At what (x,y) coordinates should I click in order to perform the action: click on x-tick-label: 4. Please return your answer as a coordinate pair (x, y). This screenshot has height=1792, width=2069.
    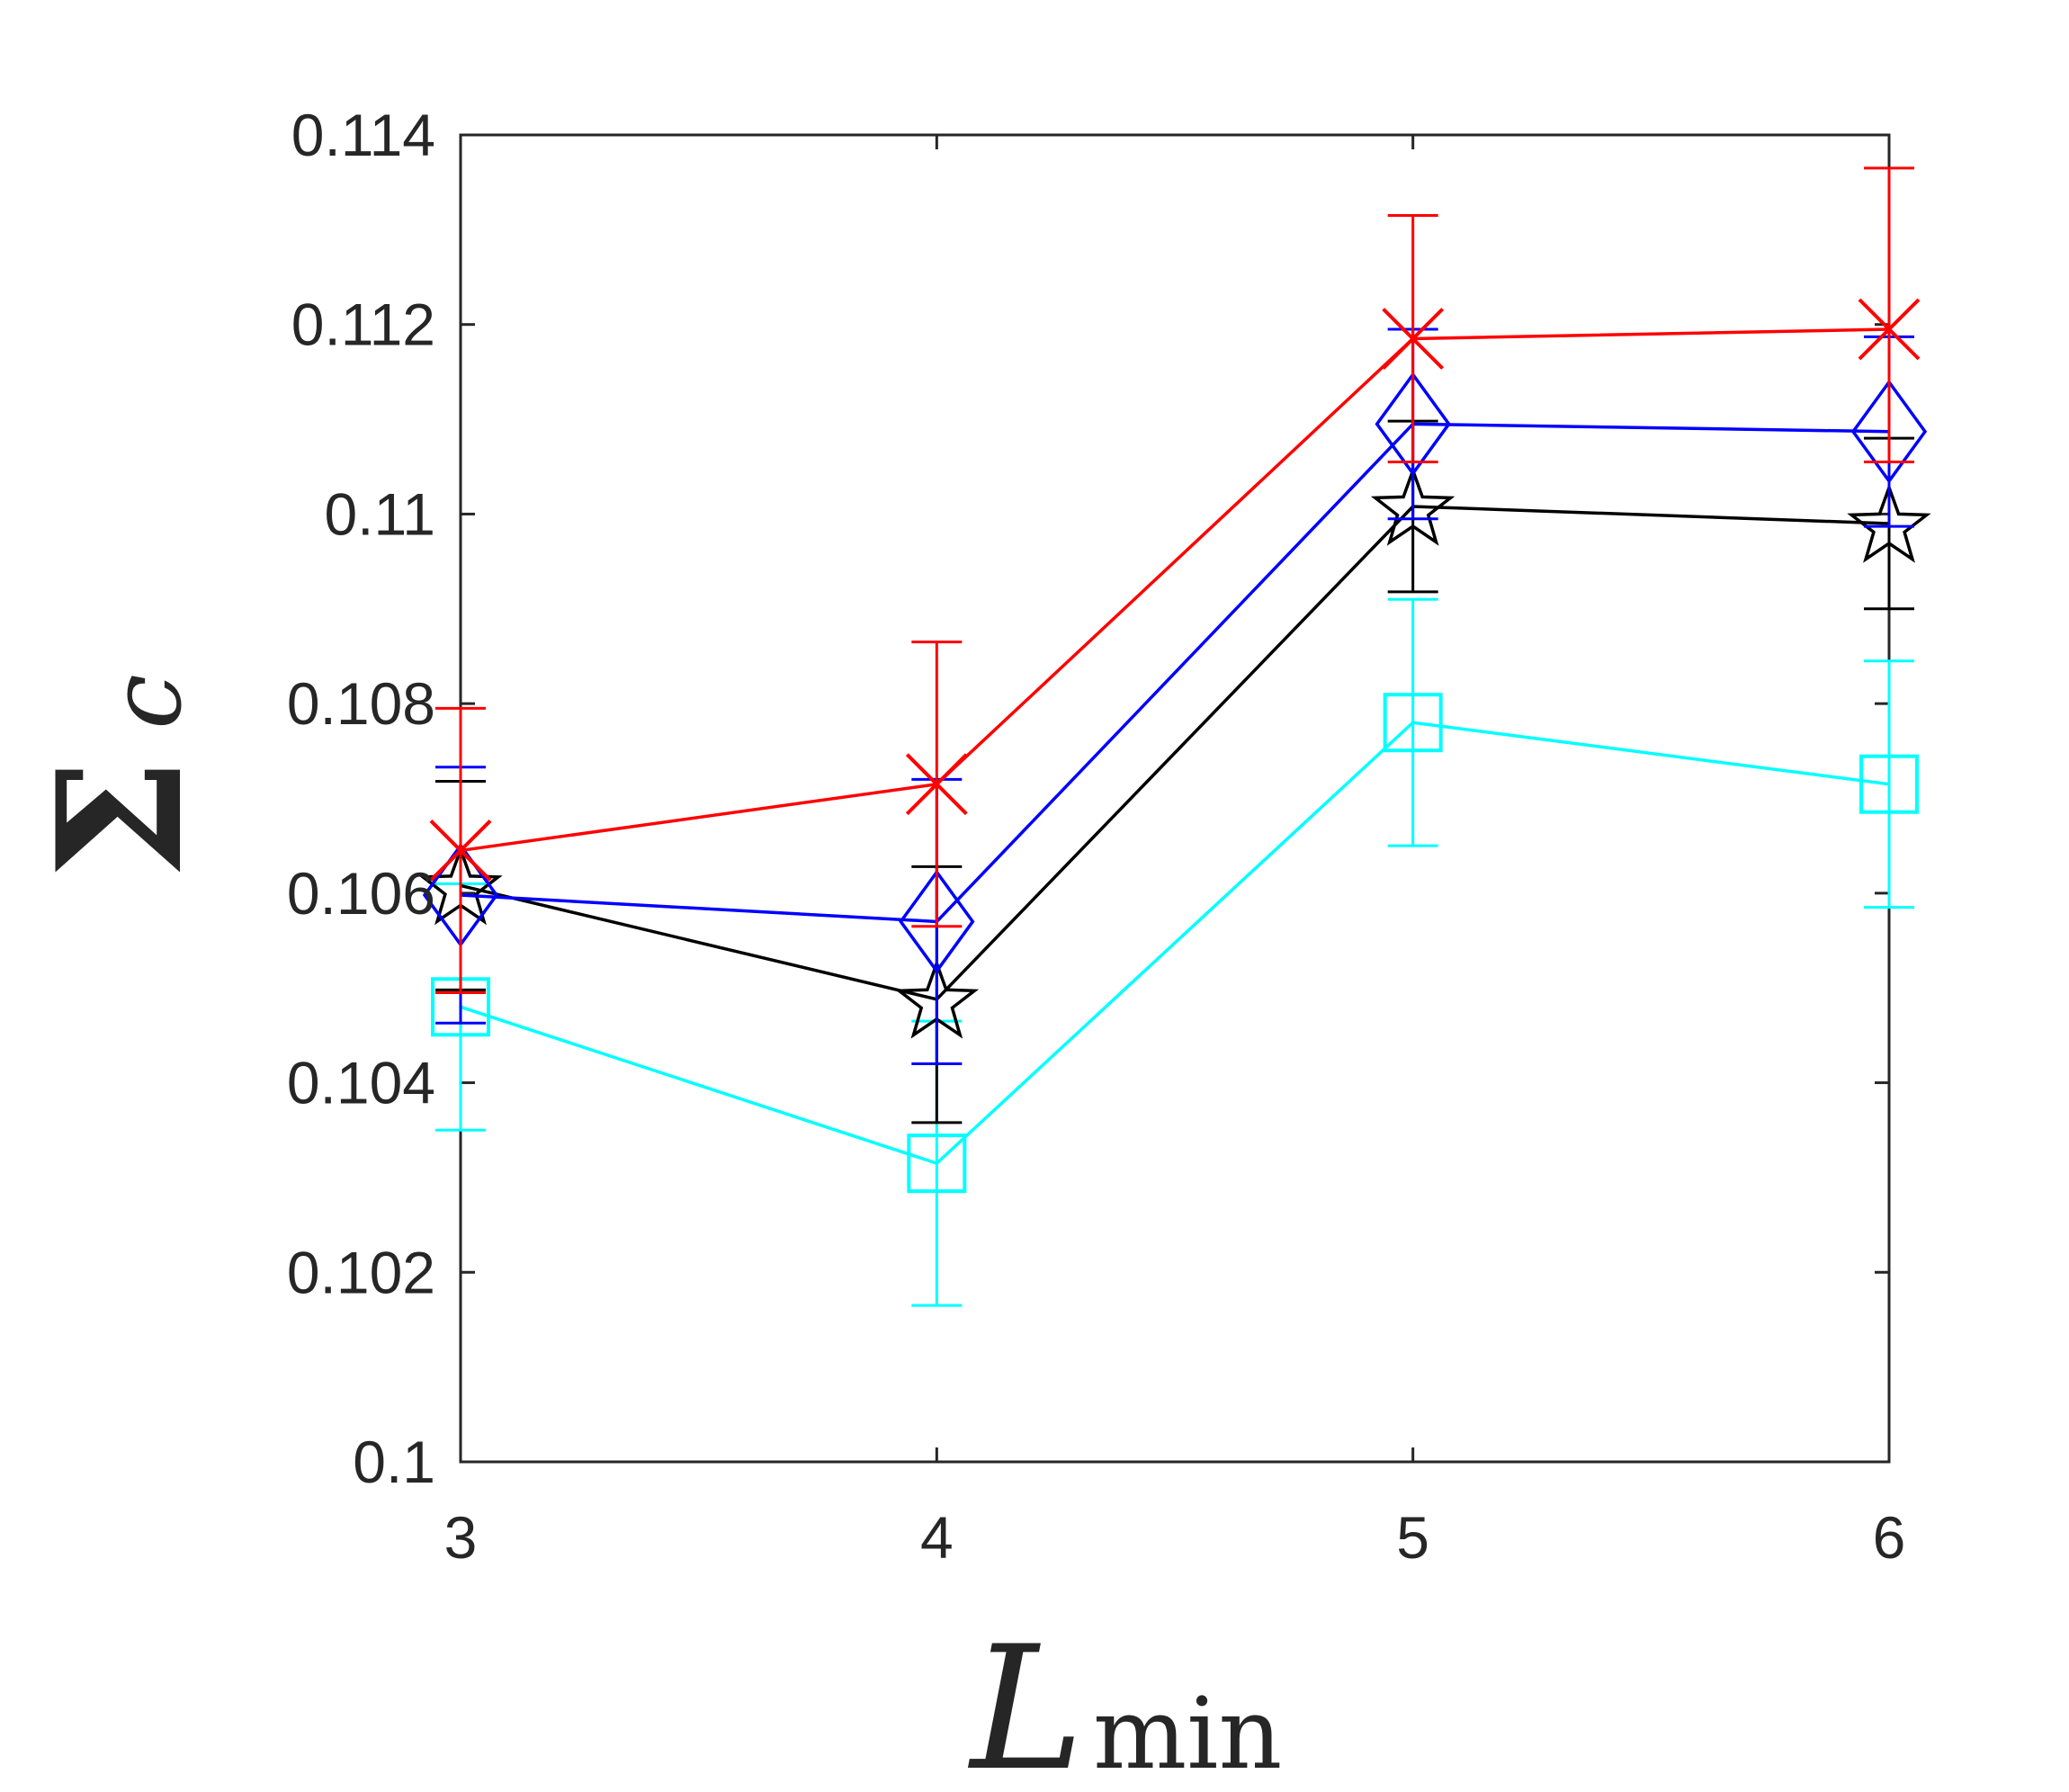
    Looking at the image, I should click on (937, 1537).